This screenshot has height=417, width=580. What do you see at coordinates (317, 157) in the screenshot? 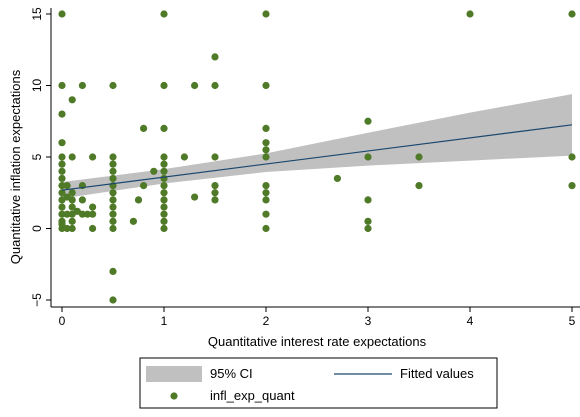
I see `fitted-line` at bounding box center [317, 157].